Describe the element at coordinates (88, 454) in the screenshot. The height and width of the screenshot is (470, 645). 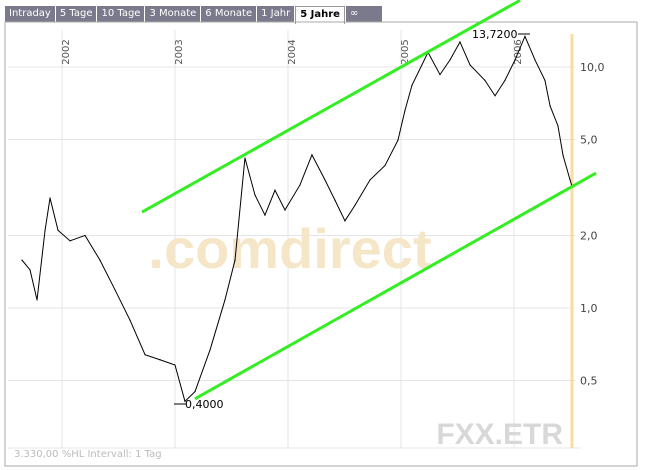
I see `footer-info: 3.330,00 %HL Intervall: 1 Tag` at that location.